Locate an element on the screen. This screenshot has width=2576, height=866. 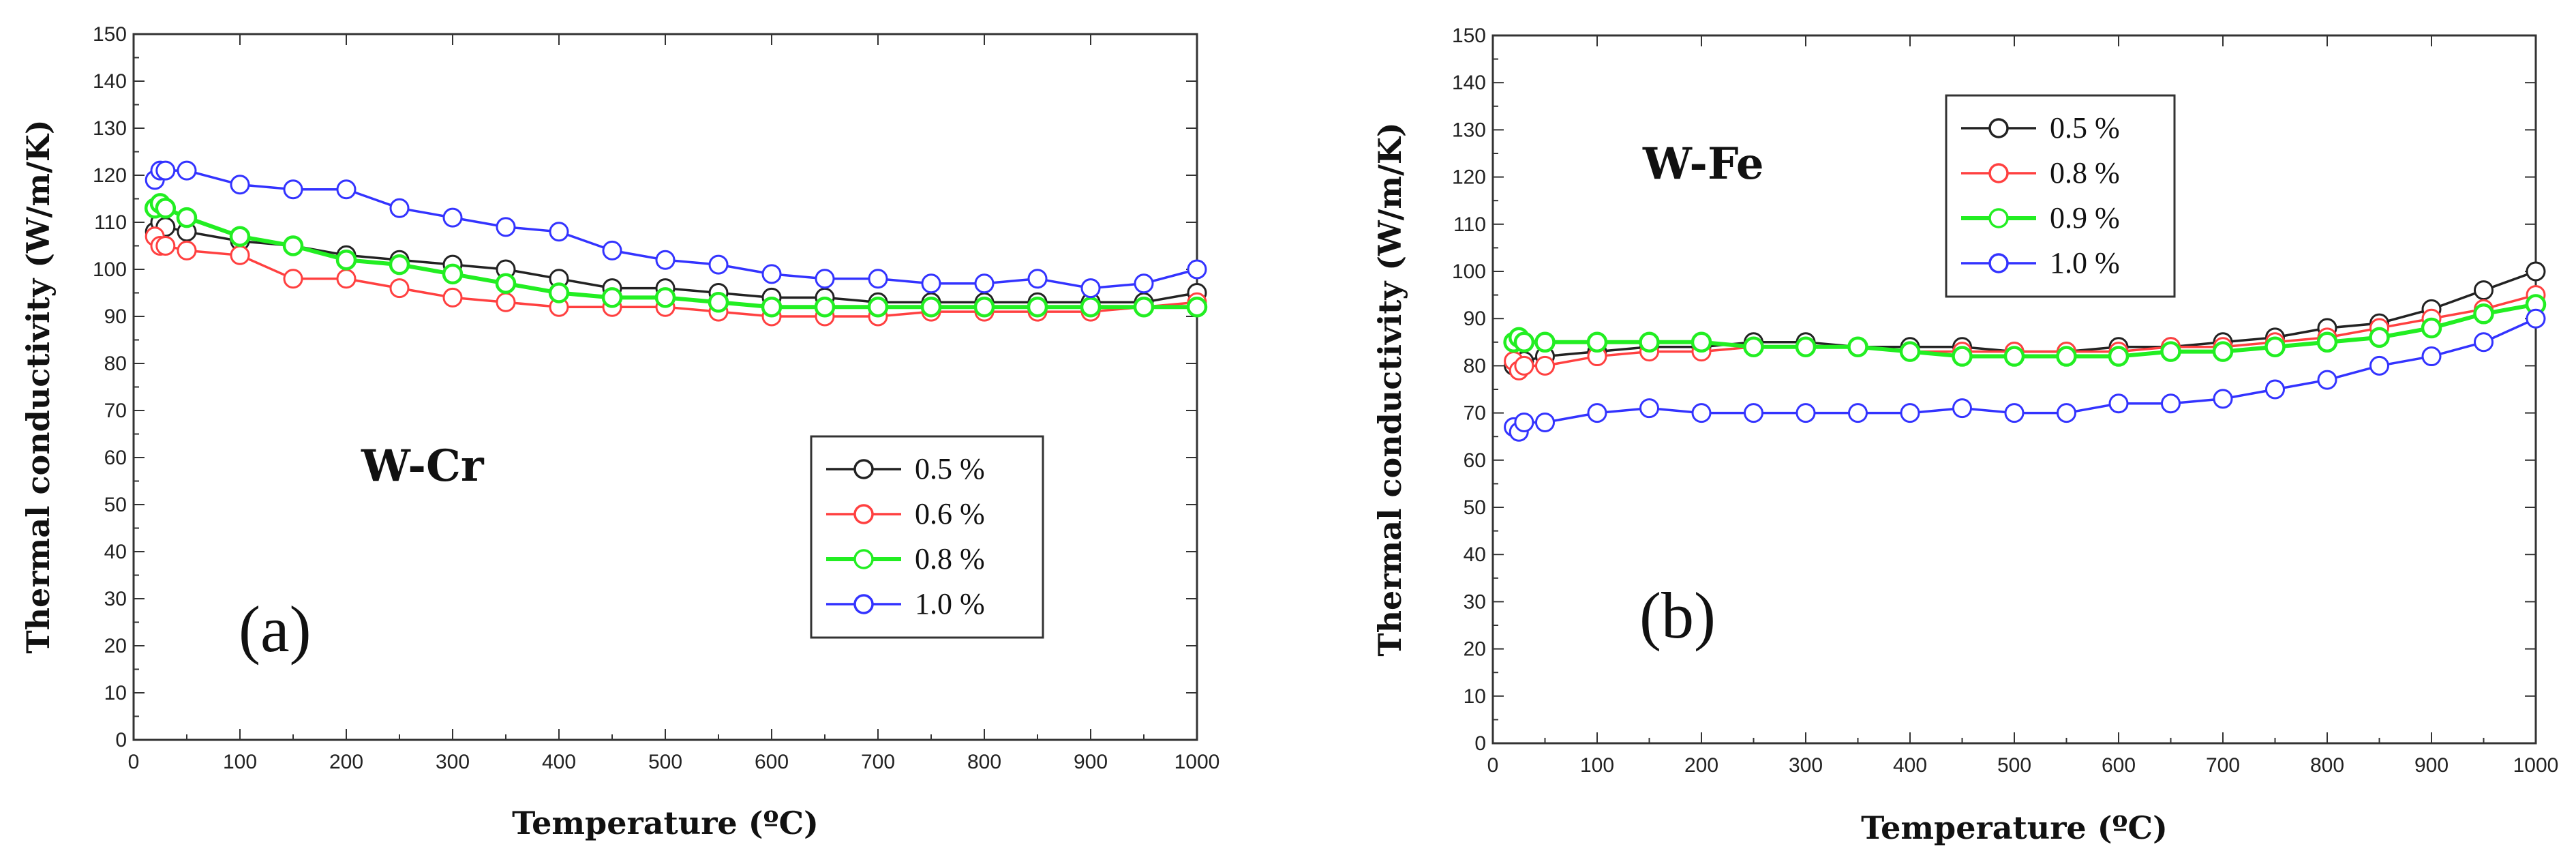
panel-label-b: (b) is located at coordinates (1678, 616).